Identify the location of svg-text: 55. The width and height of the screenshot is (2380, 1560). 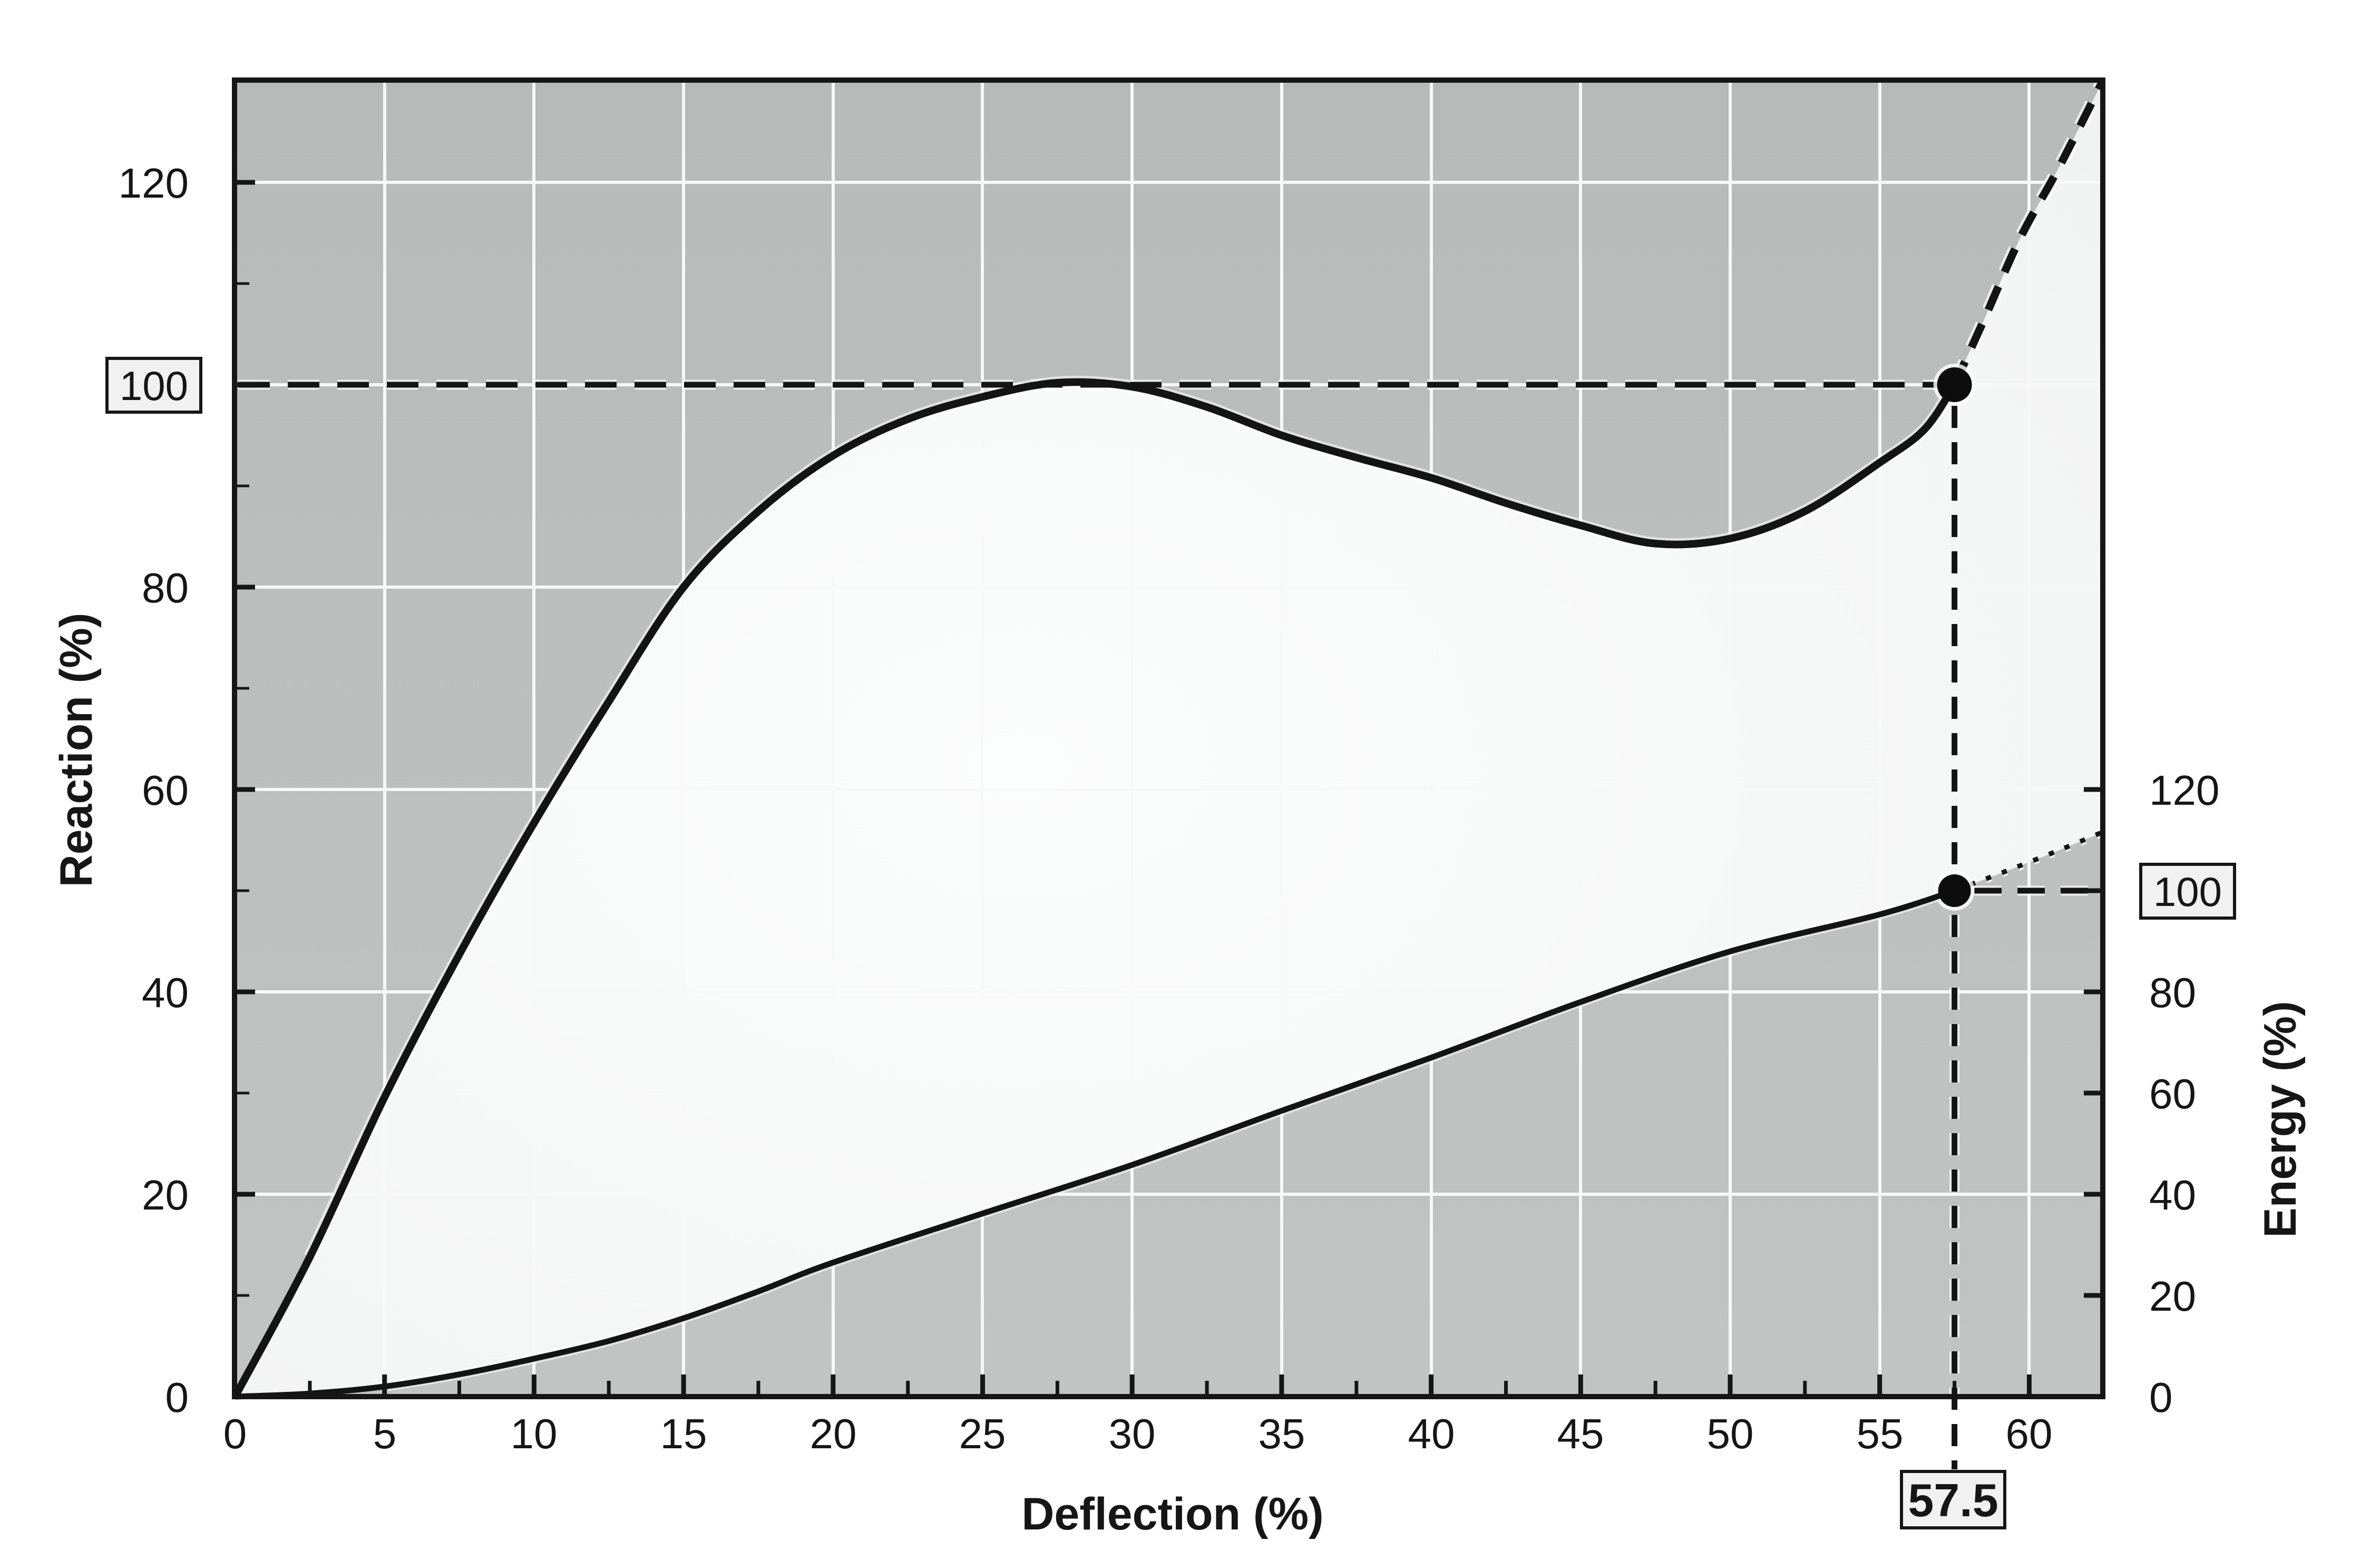
(1880, 1433).